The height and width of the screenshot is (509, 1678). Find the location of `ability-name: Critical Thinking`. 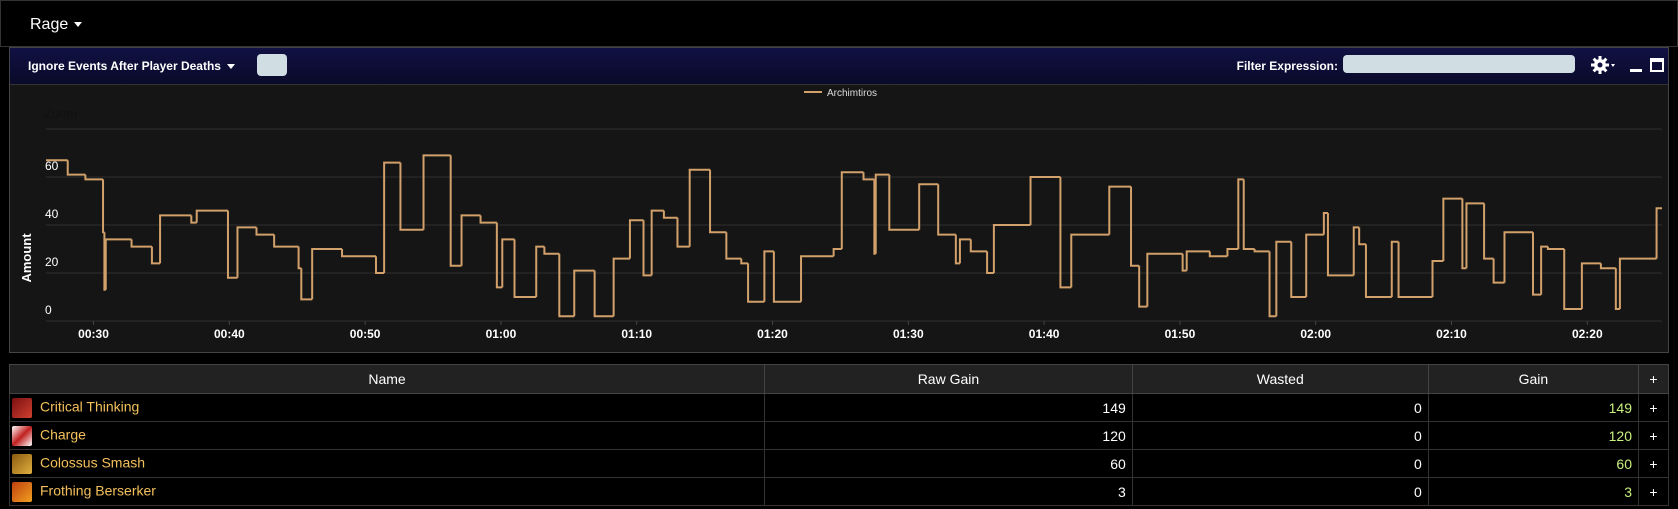

ability-name: Critical Thinking is located at coordinates (90, 406).